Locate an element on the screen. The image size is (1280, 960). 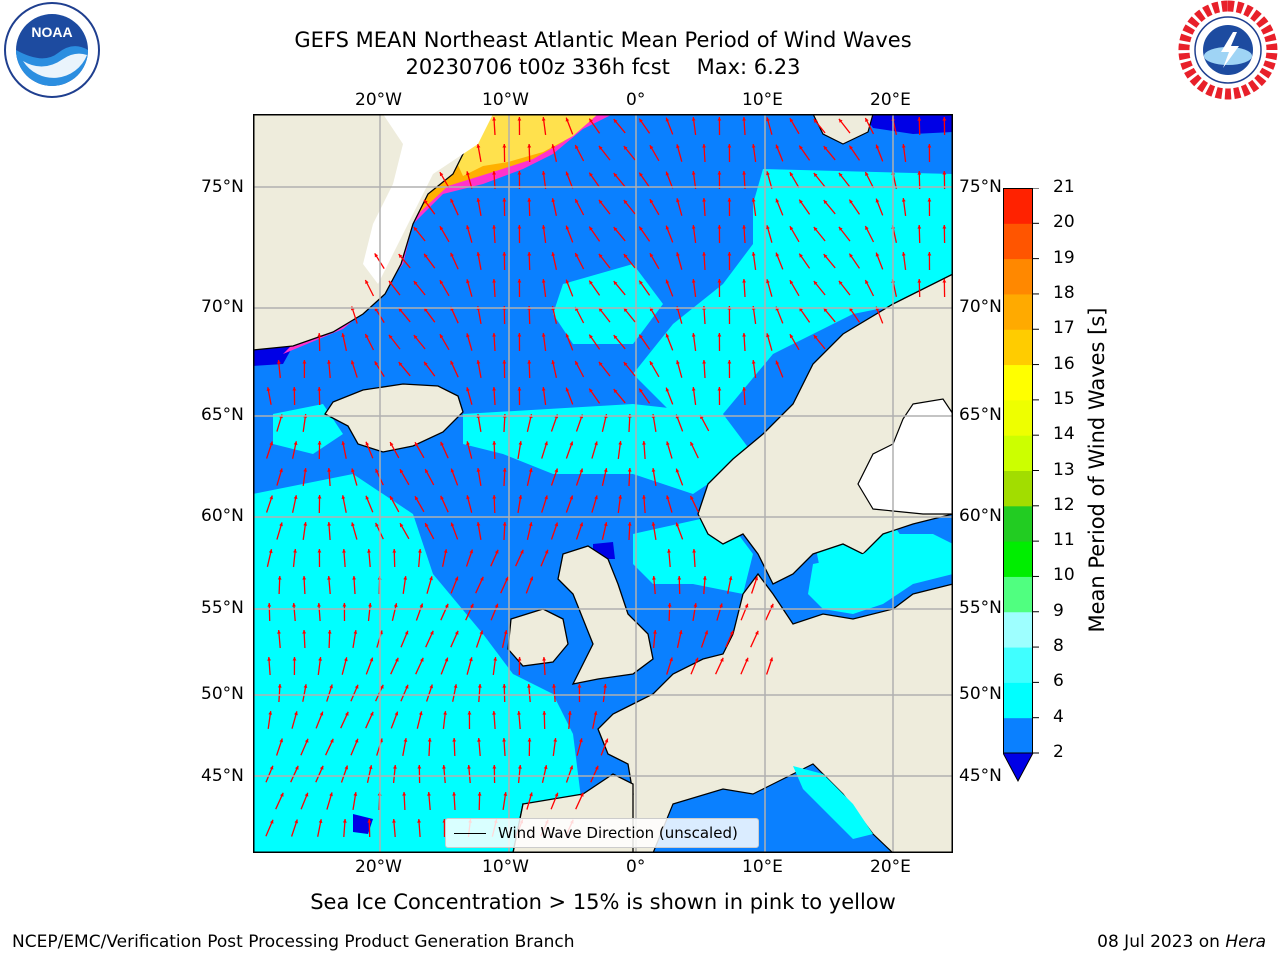
lat-label-left: 75°N is located at coordinates (222, 187).